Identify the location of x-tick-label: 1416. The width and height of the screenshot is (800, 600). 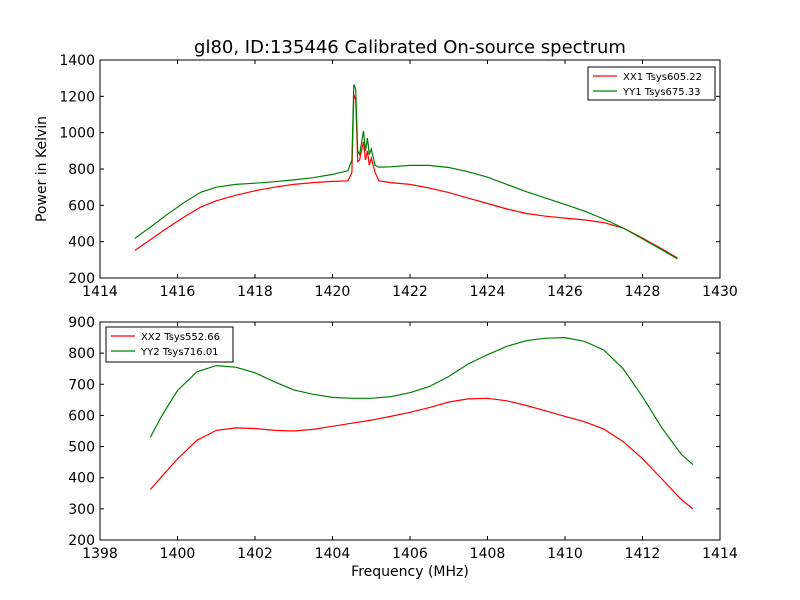
(178, 292).